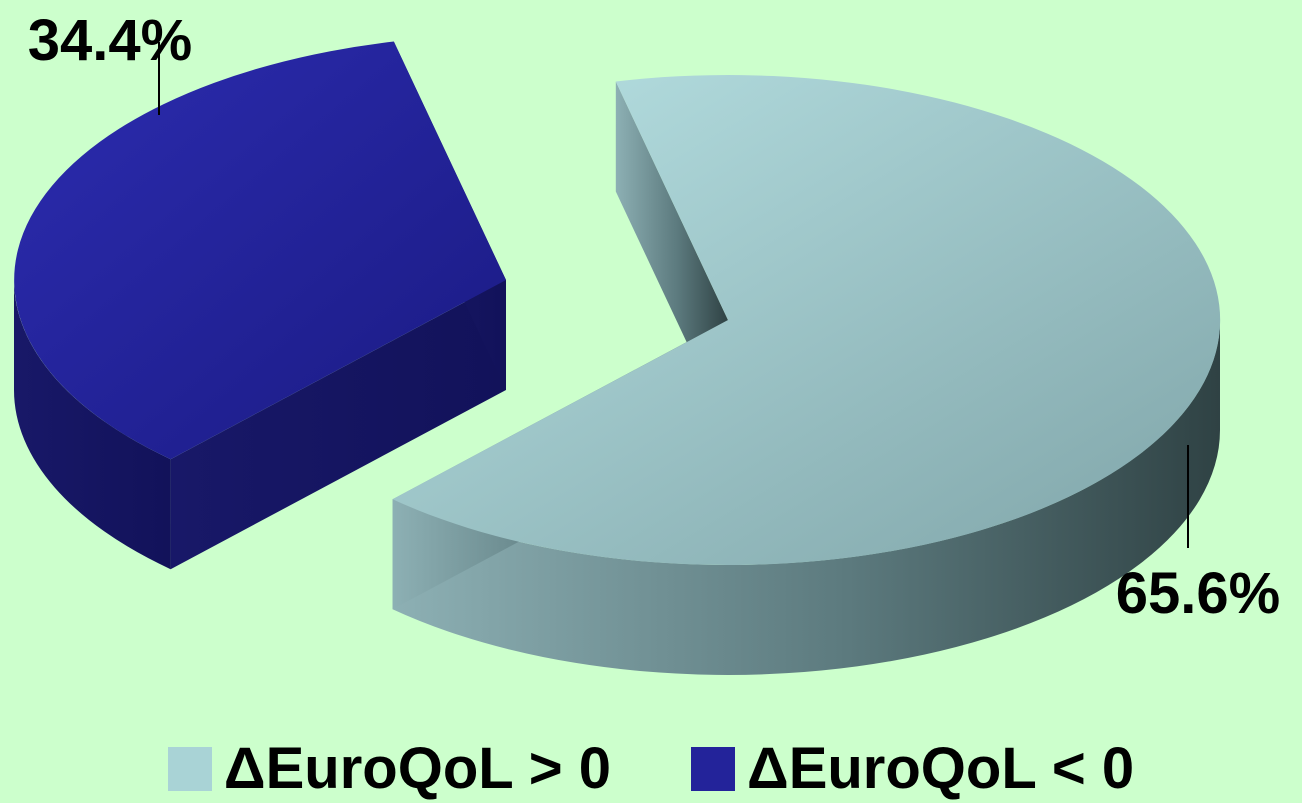  I want to click on legend-item-negative: ΔEuroQoL < 0, so click(912, 769).